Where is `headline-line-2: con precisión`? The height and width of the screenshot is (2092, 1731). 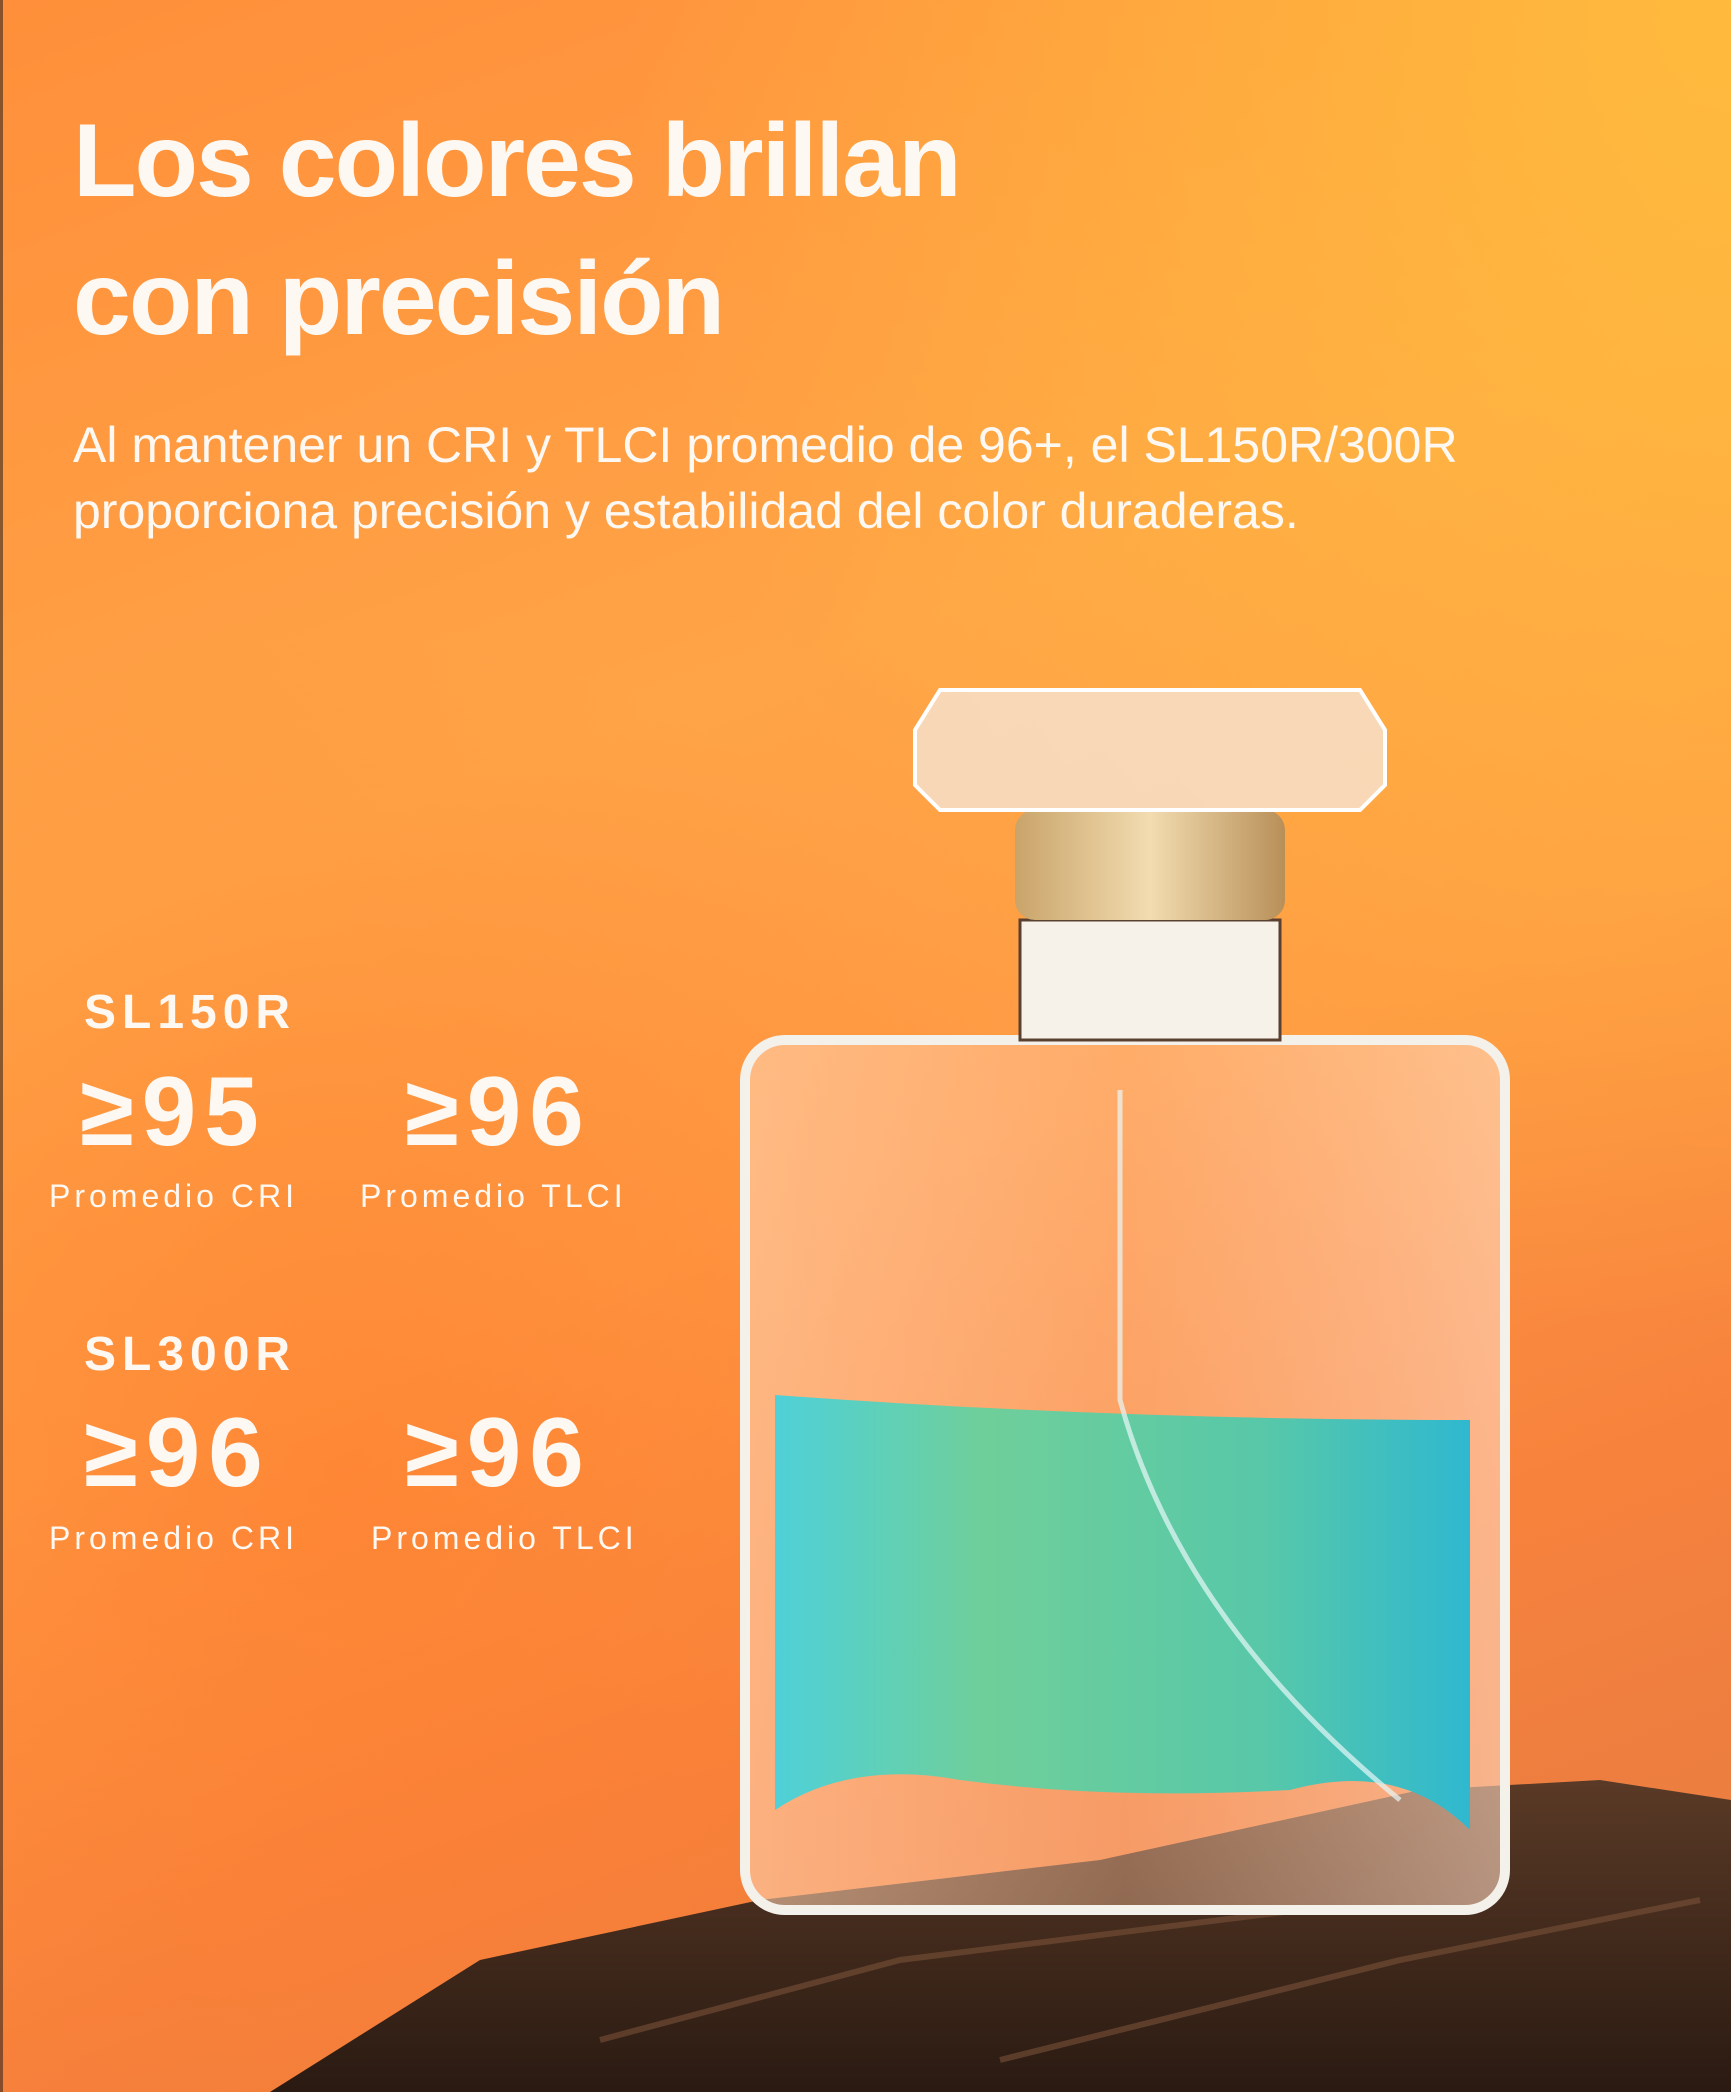 headline-line-2: con precisión is located at coordinates (399, 299).